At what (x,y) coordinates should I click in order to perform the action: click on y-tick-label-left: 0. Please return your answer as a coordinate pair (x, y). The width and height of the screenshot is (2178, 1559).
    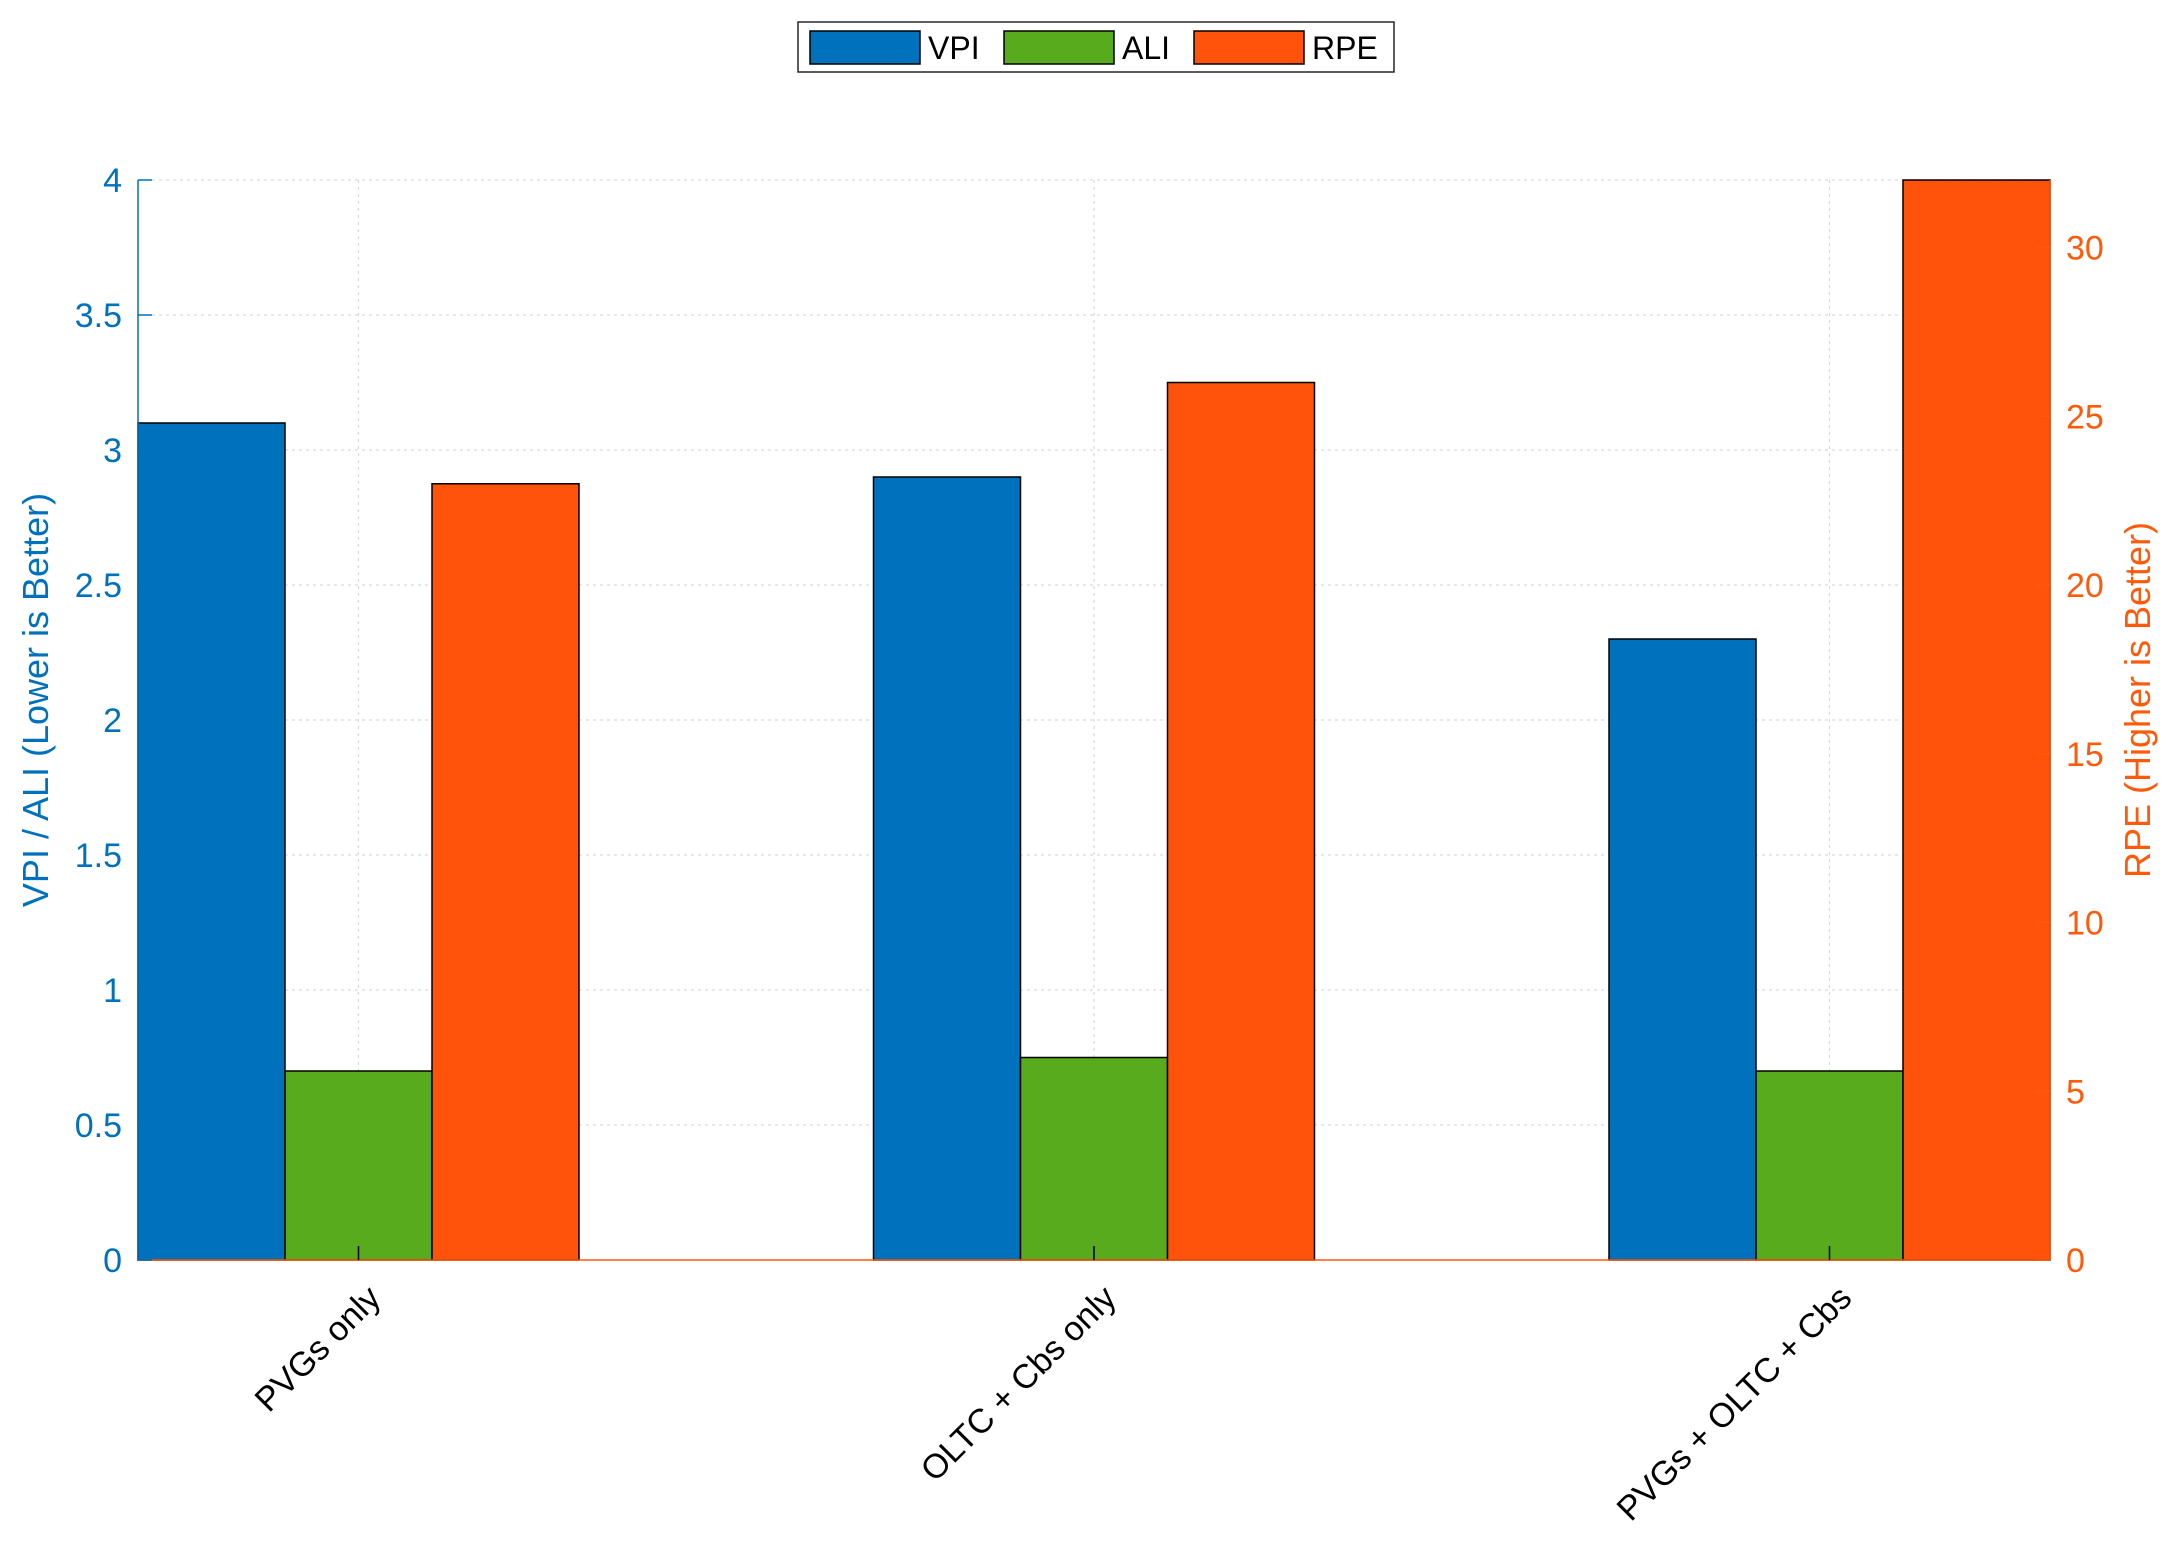
    Looking at the image, I should click on (112, 1261).